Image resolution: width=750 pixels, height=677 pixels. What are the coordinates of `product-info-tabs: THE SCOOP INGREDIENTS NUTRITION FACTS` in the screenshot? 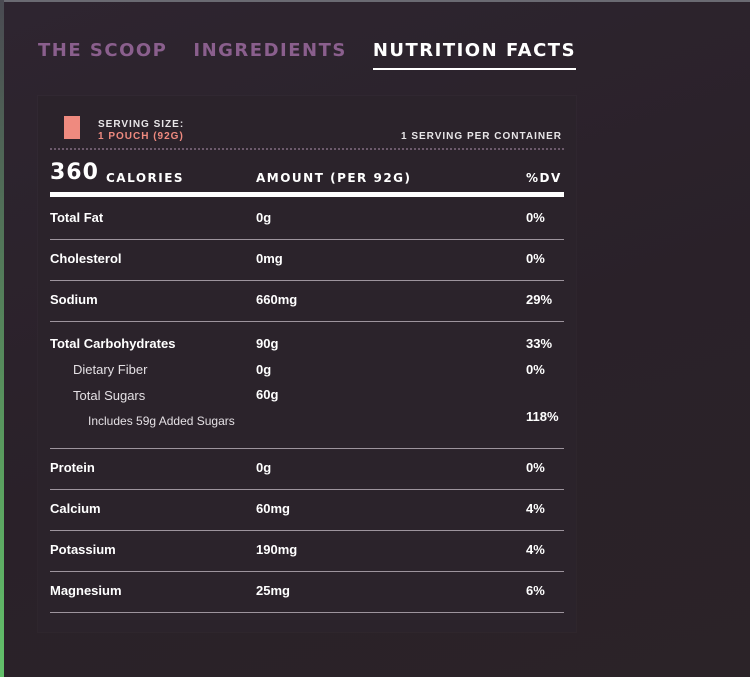 It's located at (307, 55).